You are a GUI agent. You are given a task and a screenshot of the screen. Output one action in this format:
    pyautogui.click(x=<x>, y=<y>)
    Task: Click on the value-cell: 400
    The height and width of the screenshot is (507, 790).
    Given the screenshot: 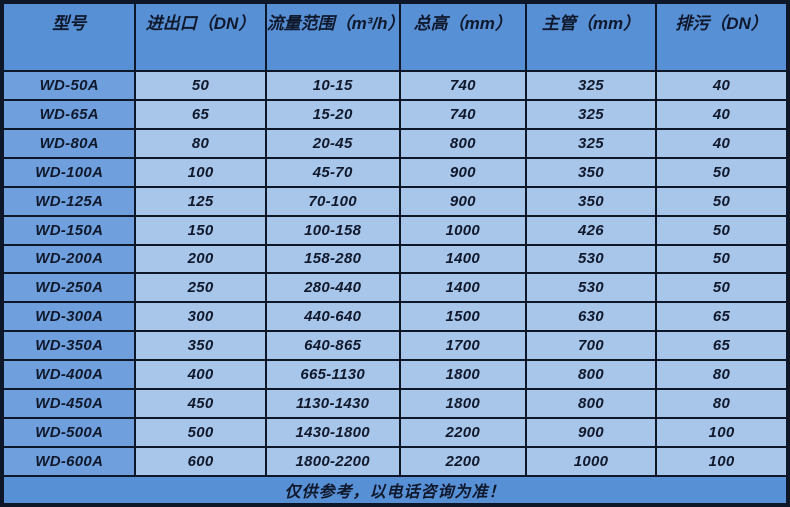 What is the action you would take?
    pyautogui.click(x=200, y=375)
    